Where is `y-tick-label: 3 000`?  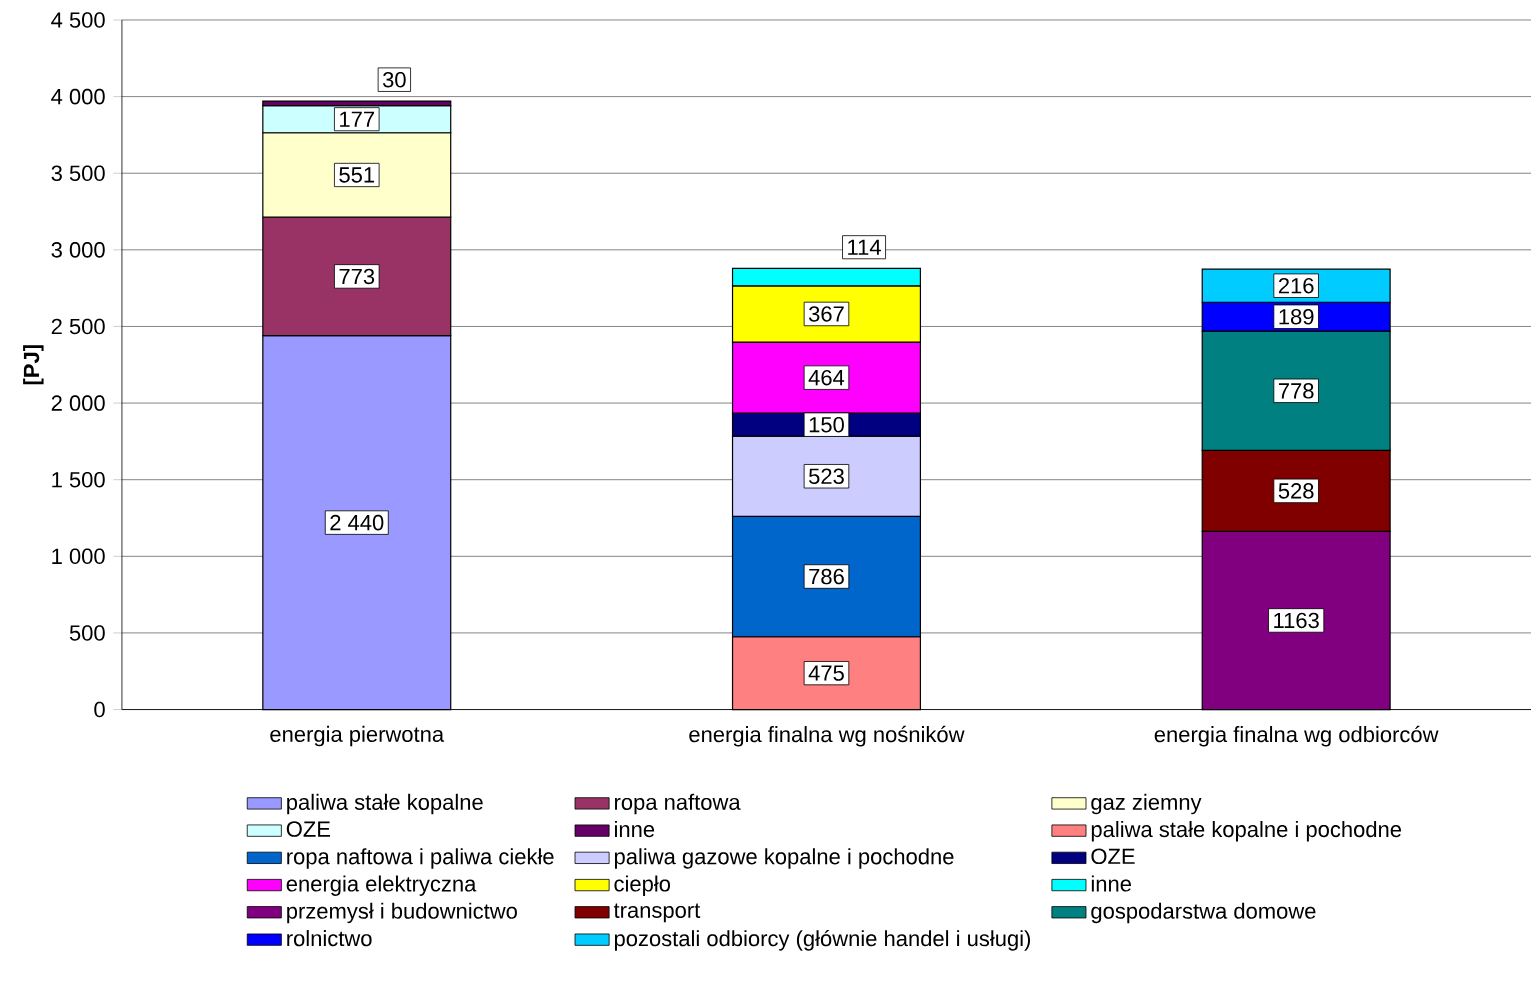
y-tick-label: 3 000 is located at coordinates (78, 249).